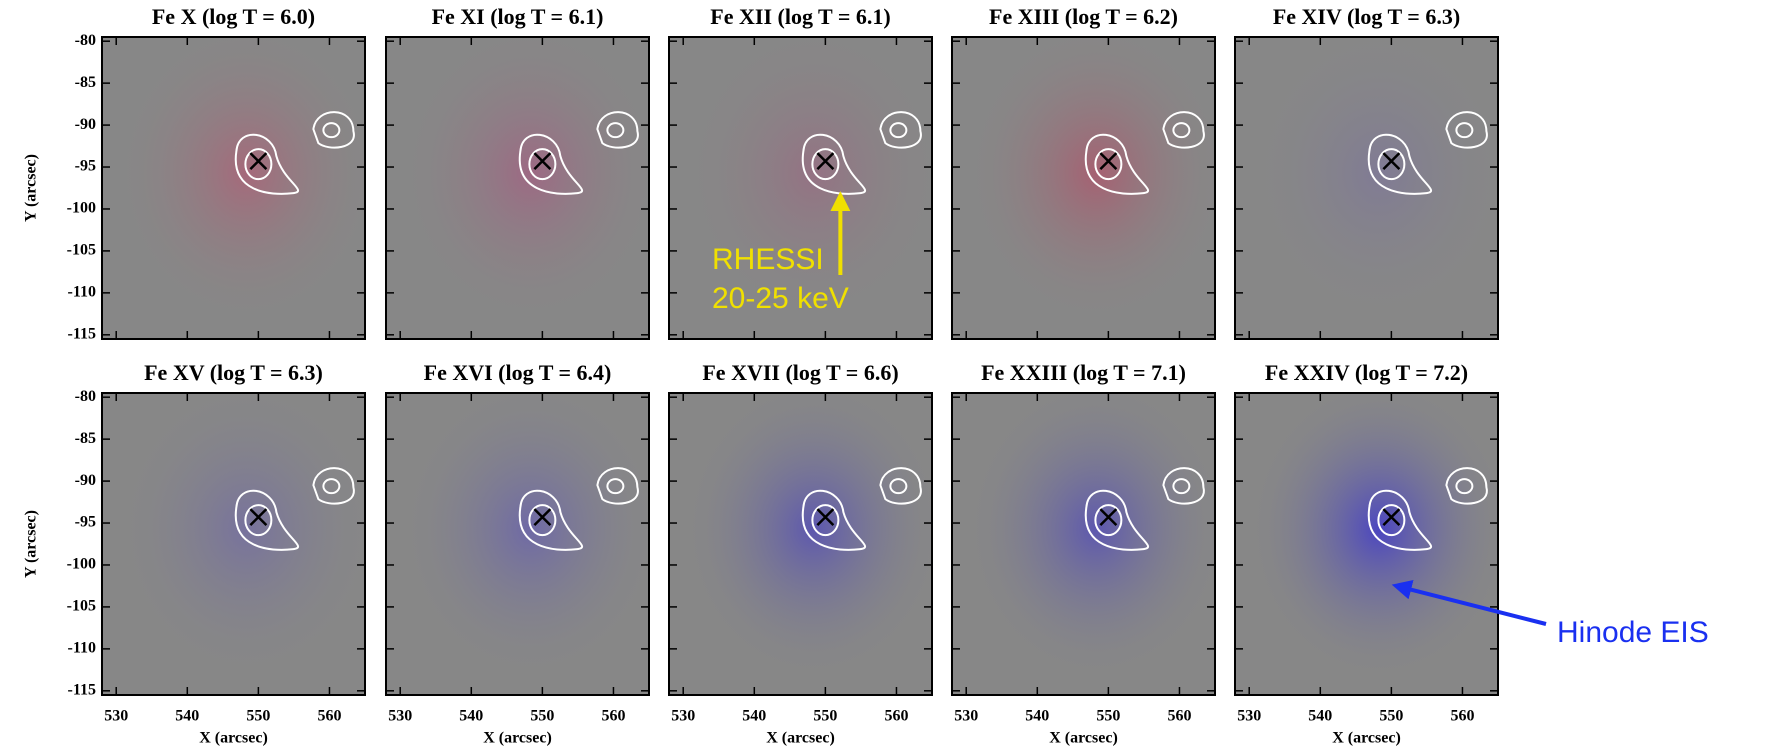 The image size is (1771, 750). Describe the element at coordinates (518, 16) in the screenshot. I see `panel-title: Fe XI (log T = 6.1)` at that location.